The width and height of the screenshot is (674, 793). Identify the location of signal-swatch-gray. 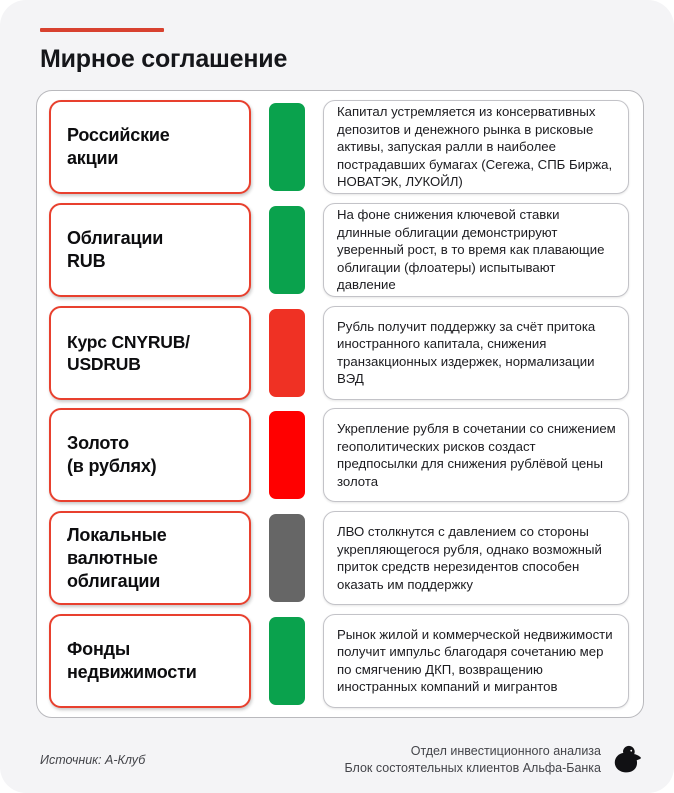
(287, 558).